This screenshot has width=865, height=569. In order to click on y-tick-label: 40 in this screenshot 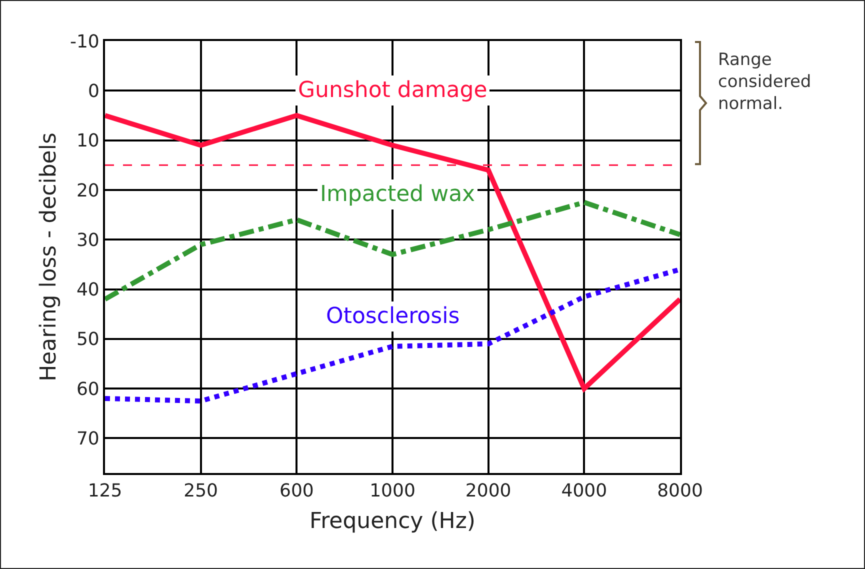, I will do `click(88, 290)`.